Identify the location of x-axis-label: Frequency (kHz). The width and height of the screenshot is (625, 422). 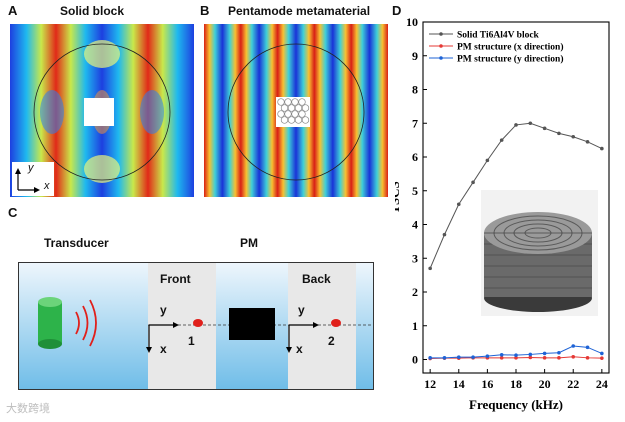
(516, 404).